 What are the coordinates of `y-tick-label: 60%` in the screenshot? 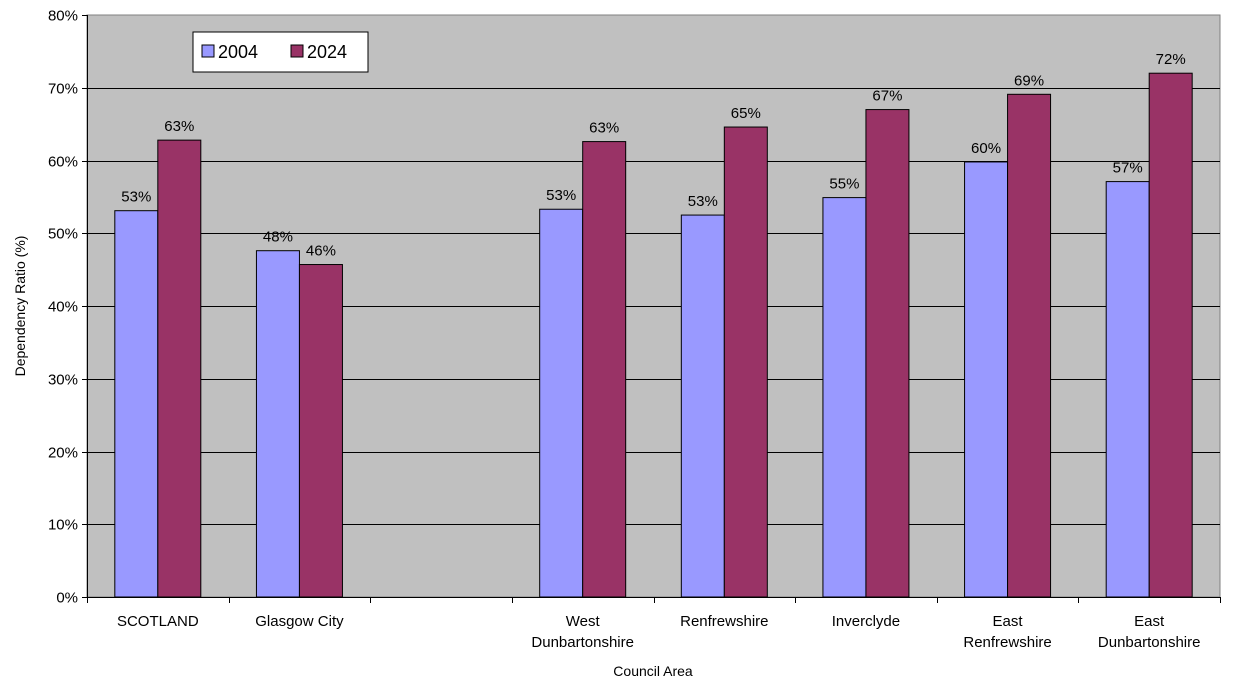 It's located at (63, 162).